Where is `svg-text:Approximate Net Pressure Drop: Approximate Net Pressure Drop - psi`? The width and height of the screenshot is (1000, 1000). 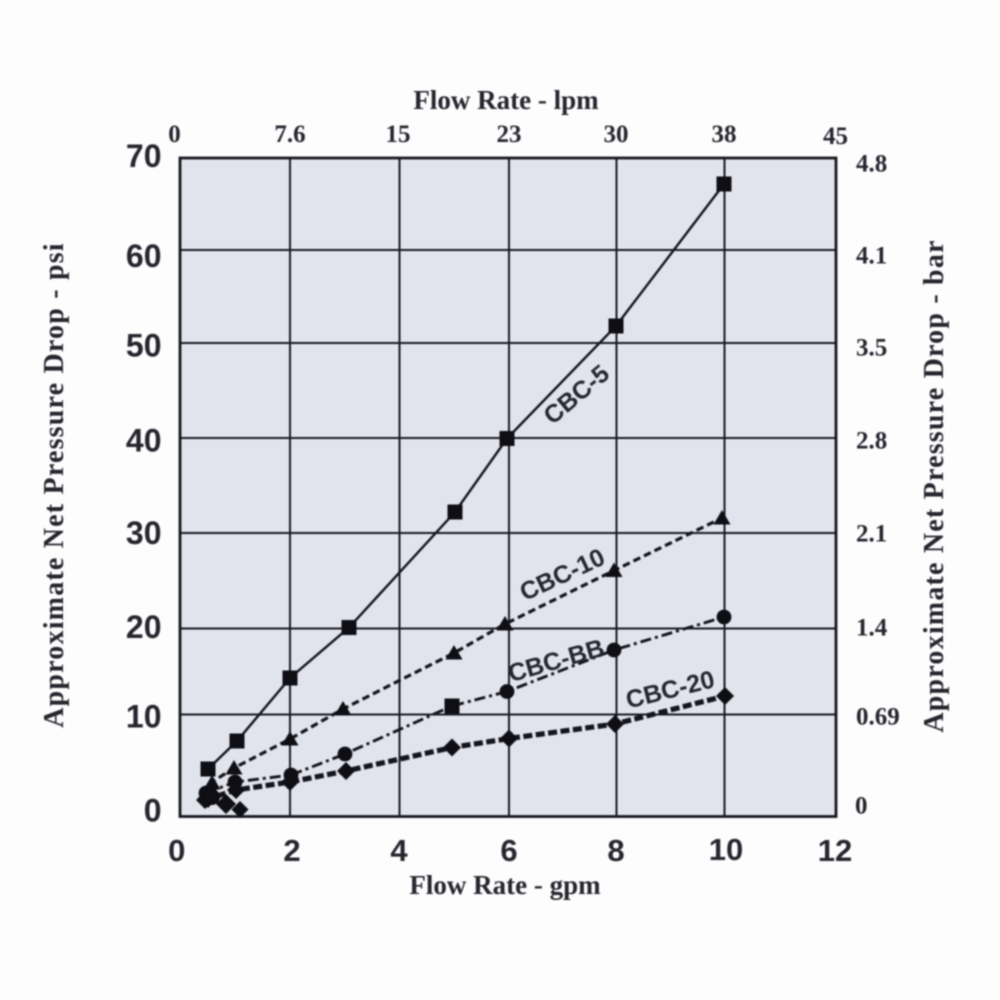 svg-text:Approximate Net Pressure Drop: Approximate Net Pressure Drop - psi is located at coordinates (54, 485).